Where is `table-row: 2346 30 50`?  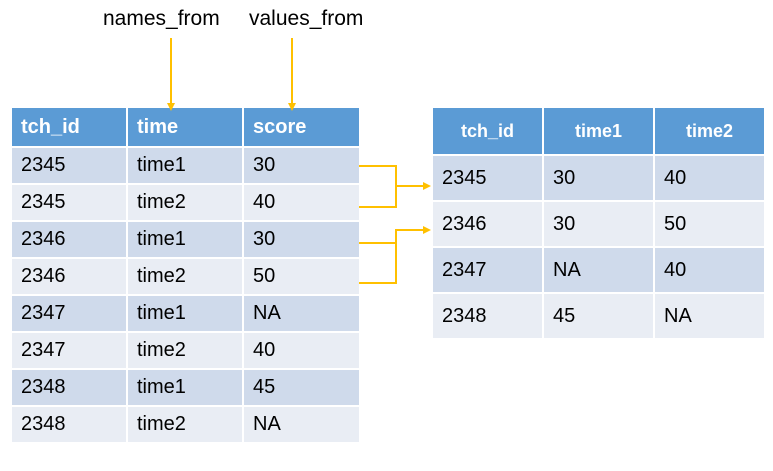
table-row: 2346 30 50 is located at coordinates (598, 224).